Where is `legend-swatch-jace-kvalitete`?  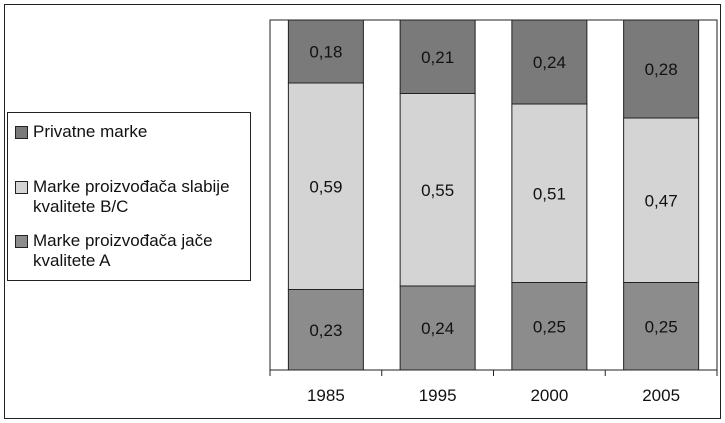
legend-swatch-jace-kvalitete is located at coordinates (21, 241).